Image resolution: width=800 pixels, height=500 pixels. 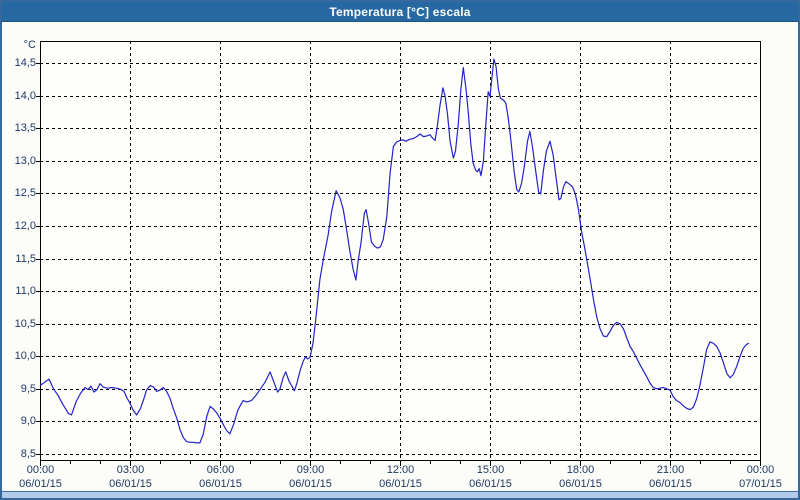 I want to click on x-tick-time-label: 21:00, so click(x=670, y=470).